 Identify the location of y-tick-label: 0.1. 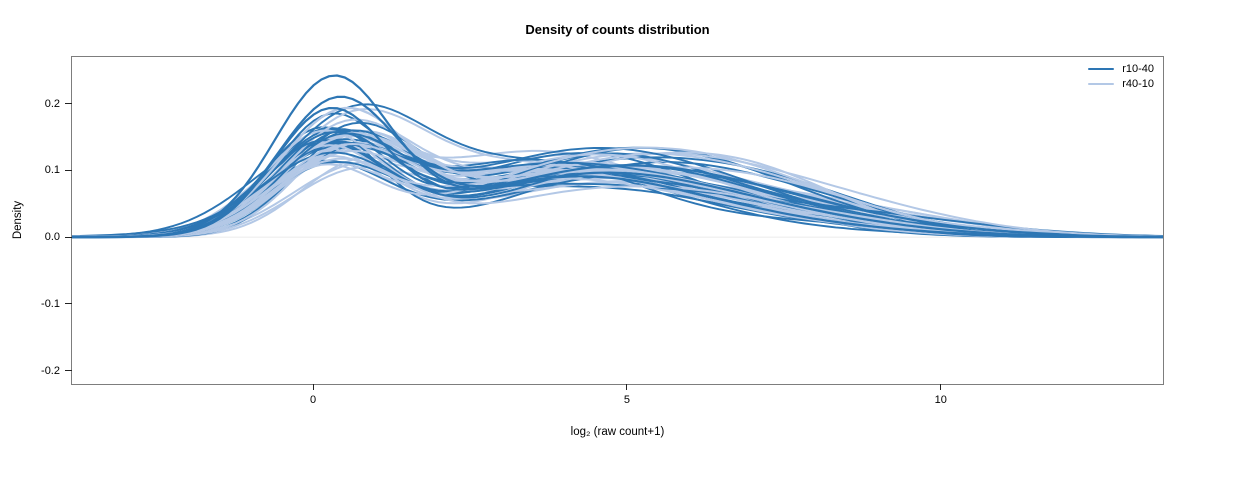
(52, 170).